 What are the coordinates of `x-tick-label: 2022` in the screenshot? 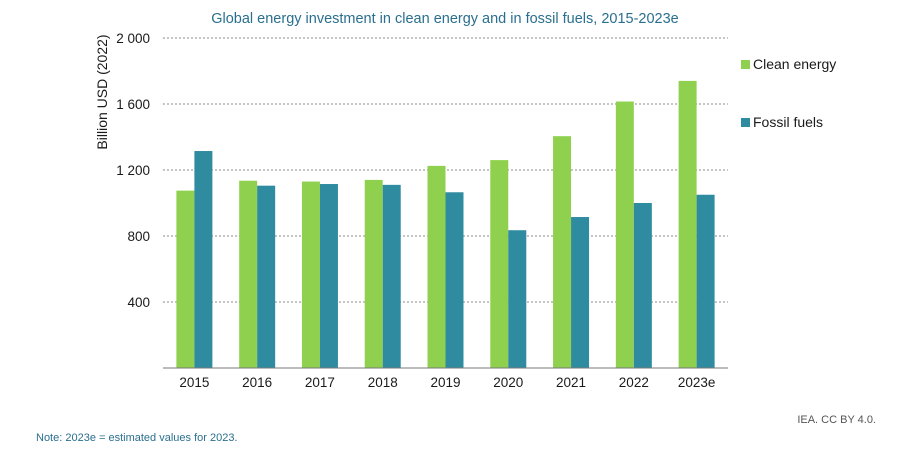 It's located at (634, 382).